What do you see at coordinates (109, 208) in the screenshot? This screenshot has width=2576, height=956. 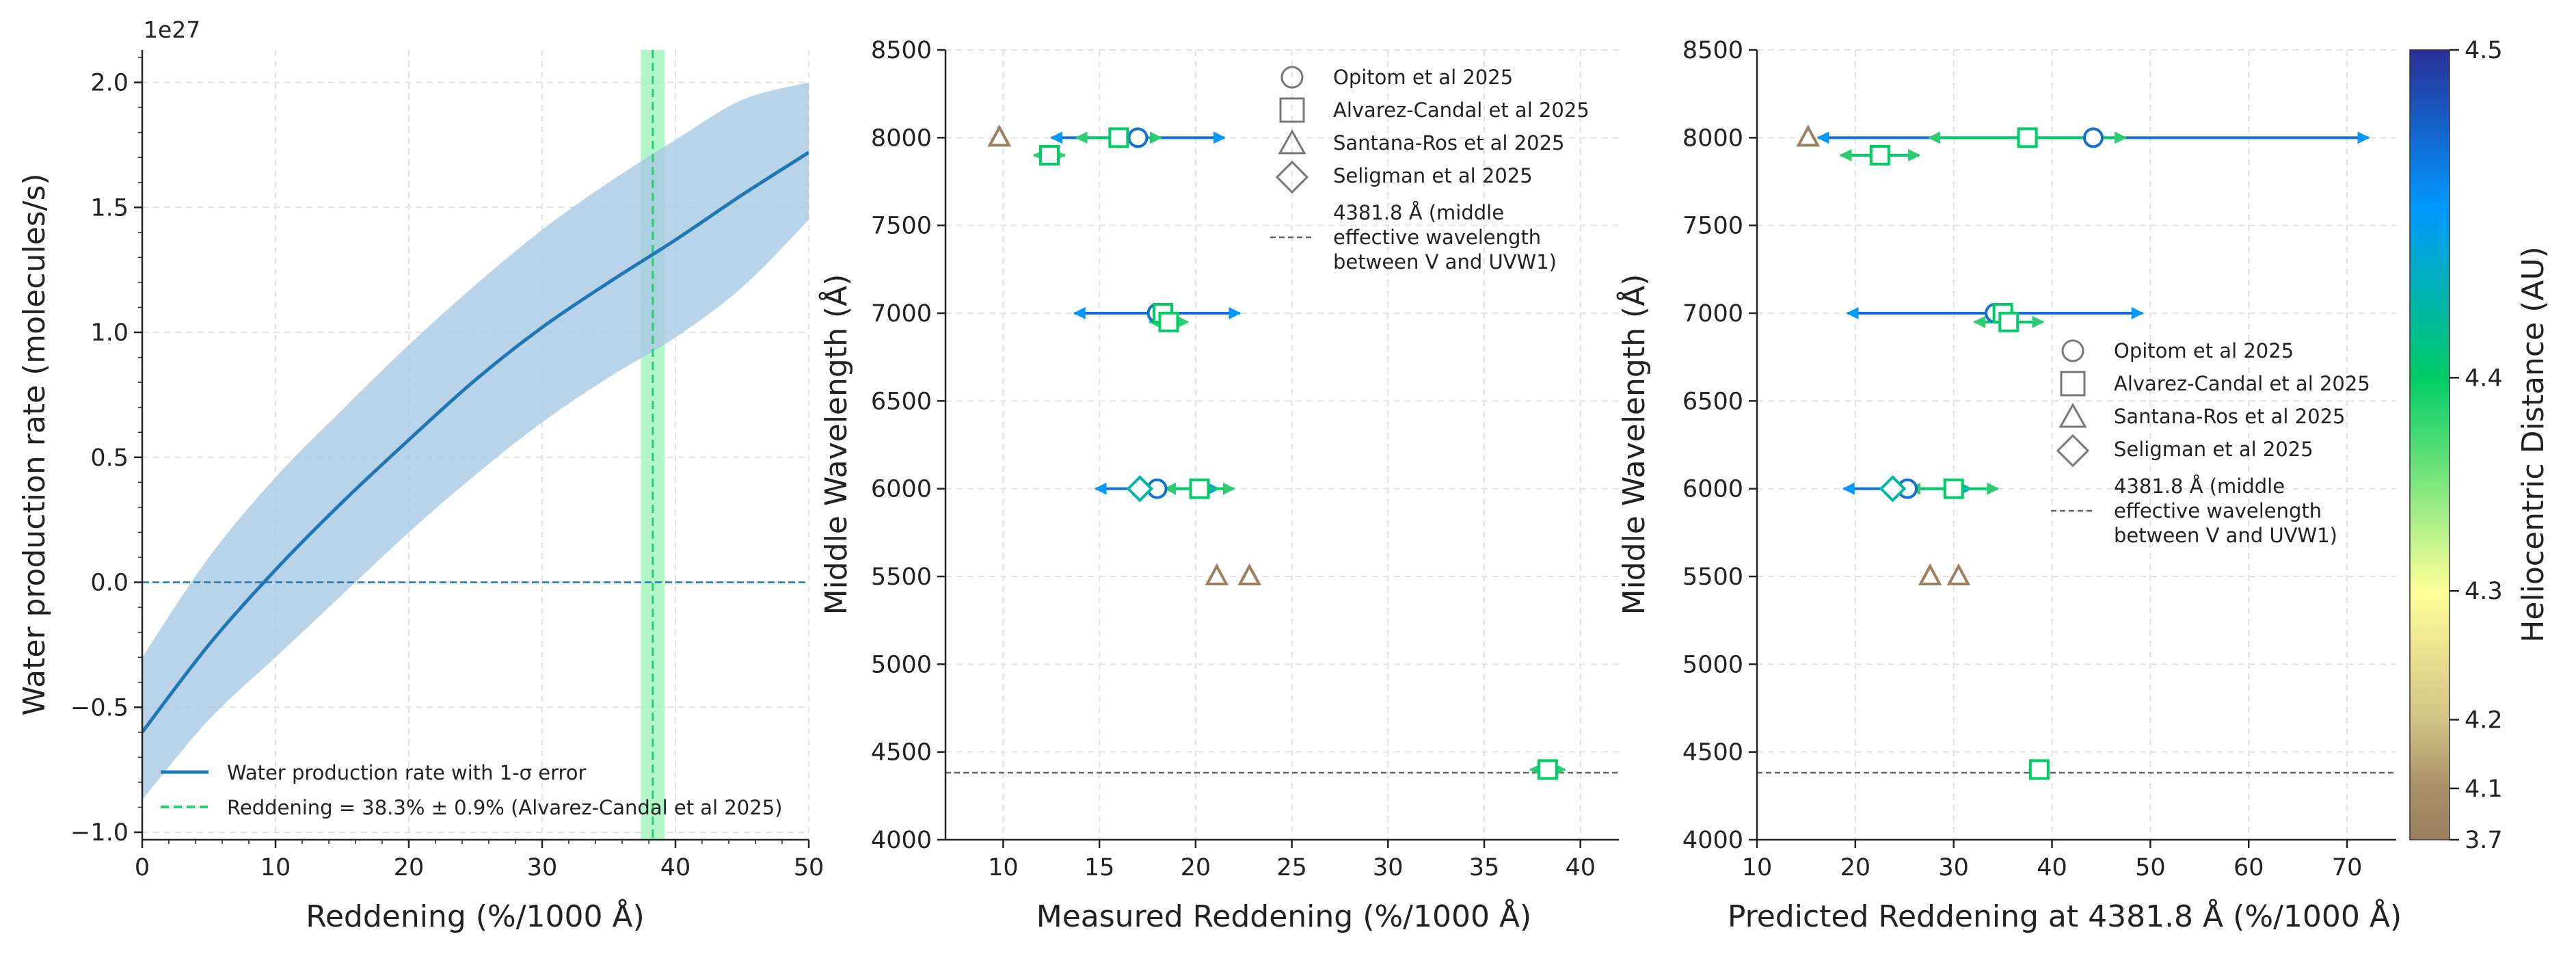 I see `y-tick-label: 1.5` at bounding box center [109, 208].